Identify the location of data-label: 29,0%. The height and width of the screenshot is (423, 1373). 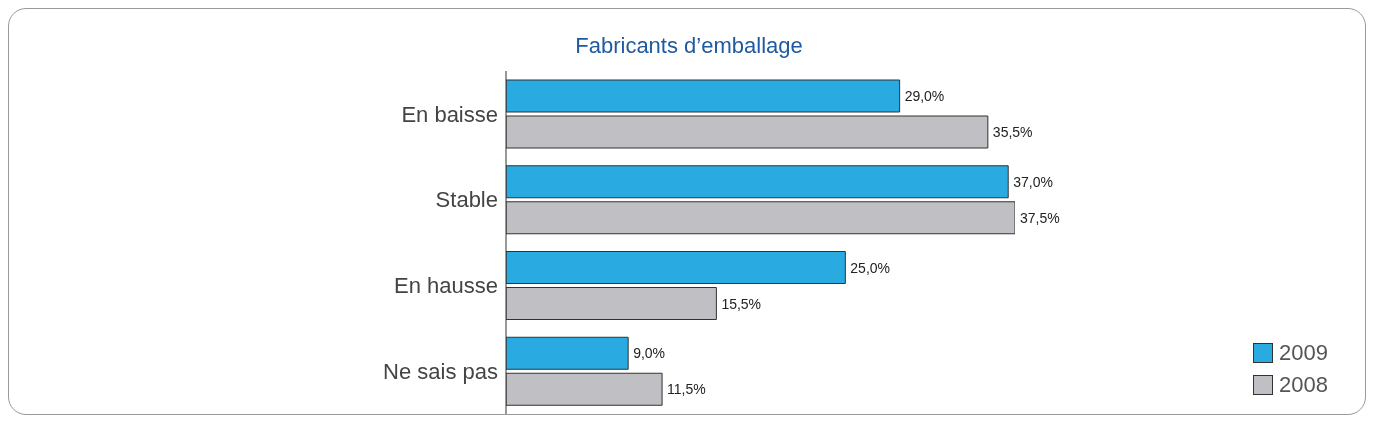
(924, 96).